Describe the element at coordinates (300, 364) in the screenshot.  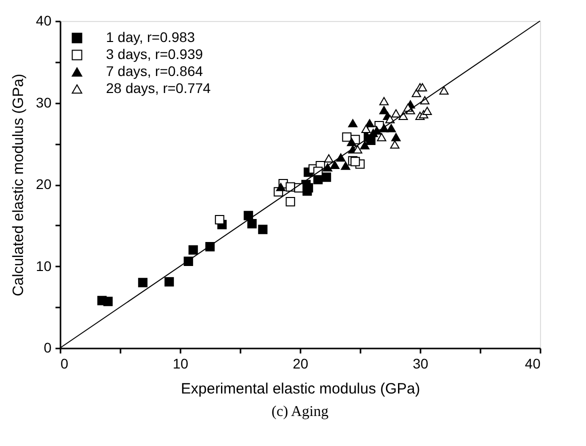
I see `x-tick-label: 20` at that location.